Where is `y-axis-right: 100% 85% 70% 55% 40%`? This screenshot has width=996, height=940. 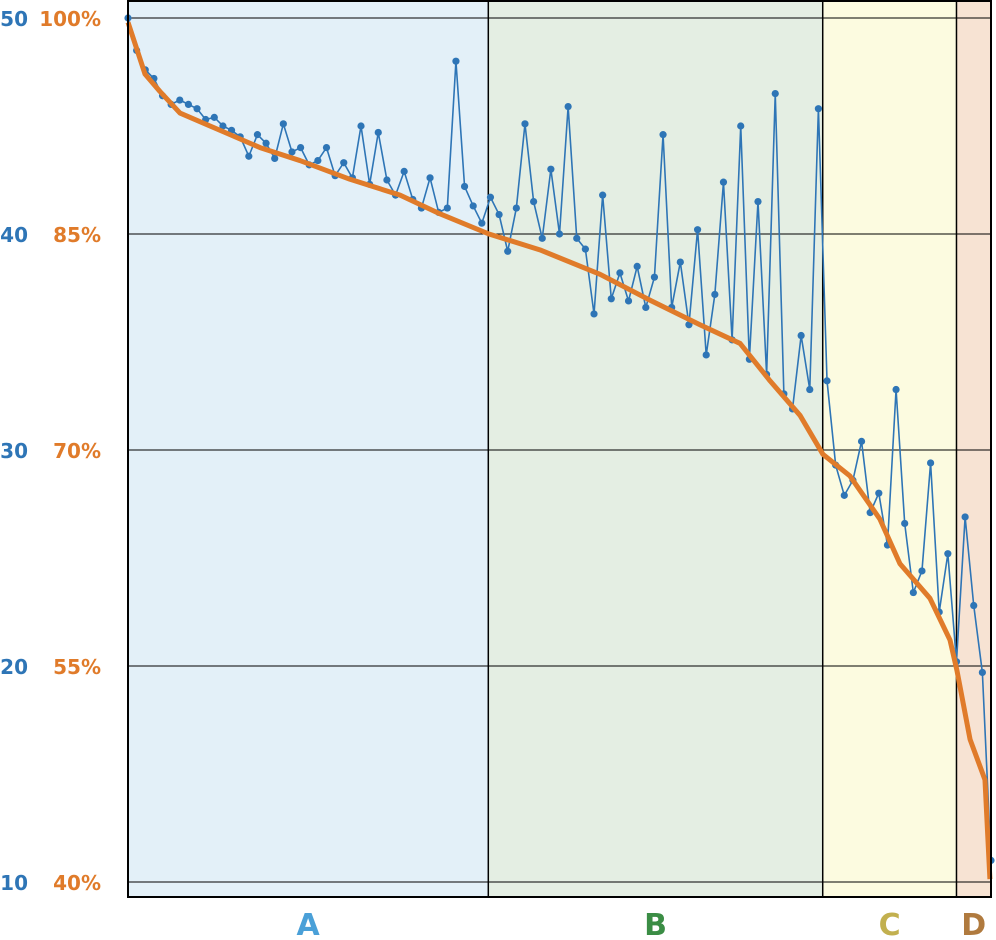
y-axis-right: 100% 85% 70% 55% 40% is located at coordinates (70, 451).